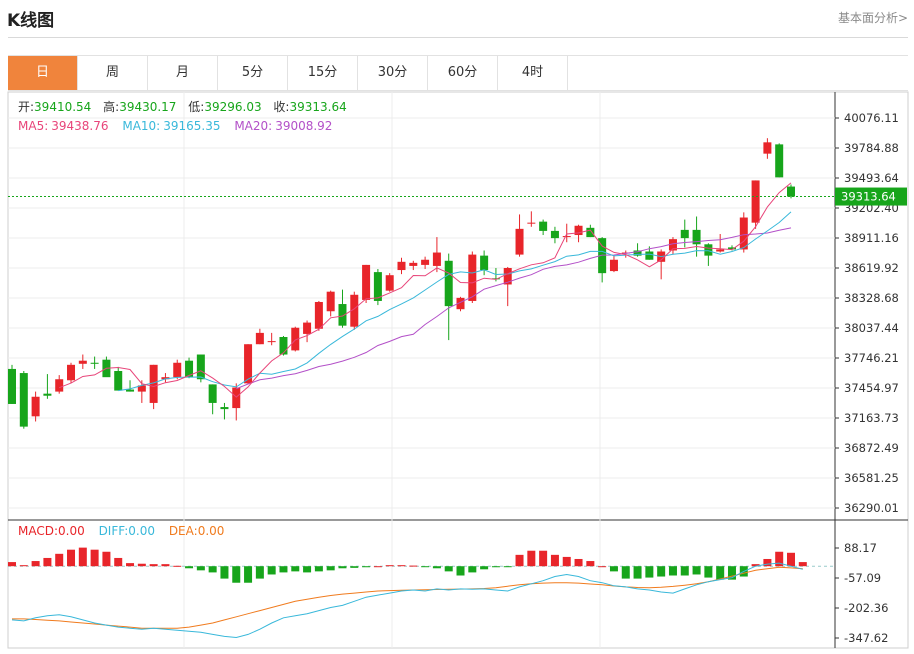 The image size is (914, 654). I want to click on price-tick-label: 36581.25, so click(871, 478).